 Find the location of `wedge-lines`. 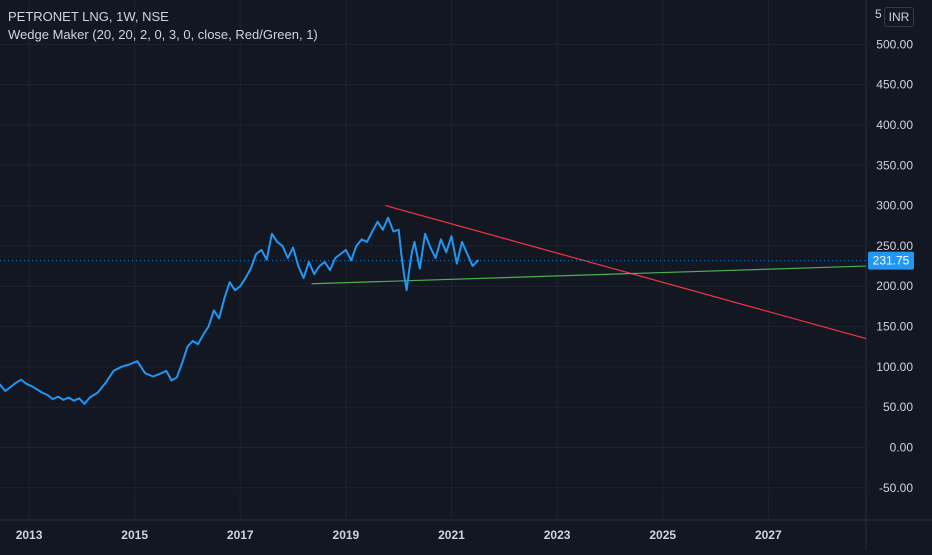

wedge-lines is located at coordinates (589, 272).